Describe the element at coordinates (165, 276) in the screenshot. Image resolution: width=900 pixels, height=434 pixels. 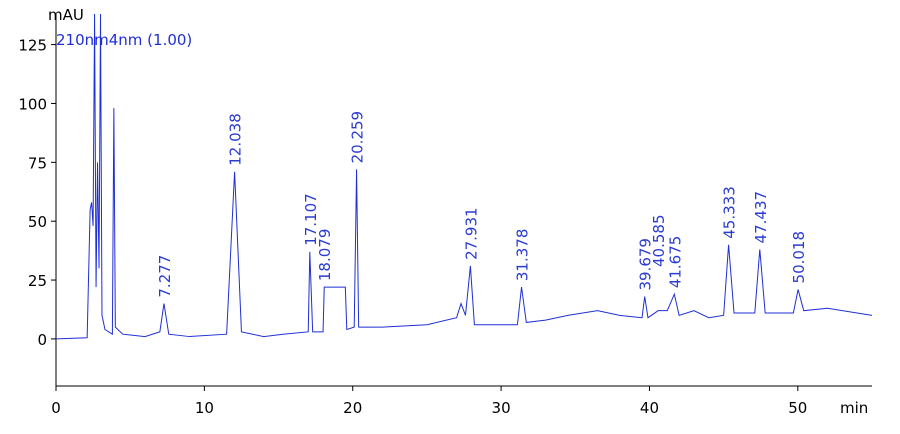
I see `peak-label: 7.277` at that location.